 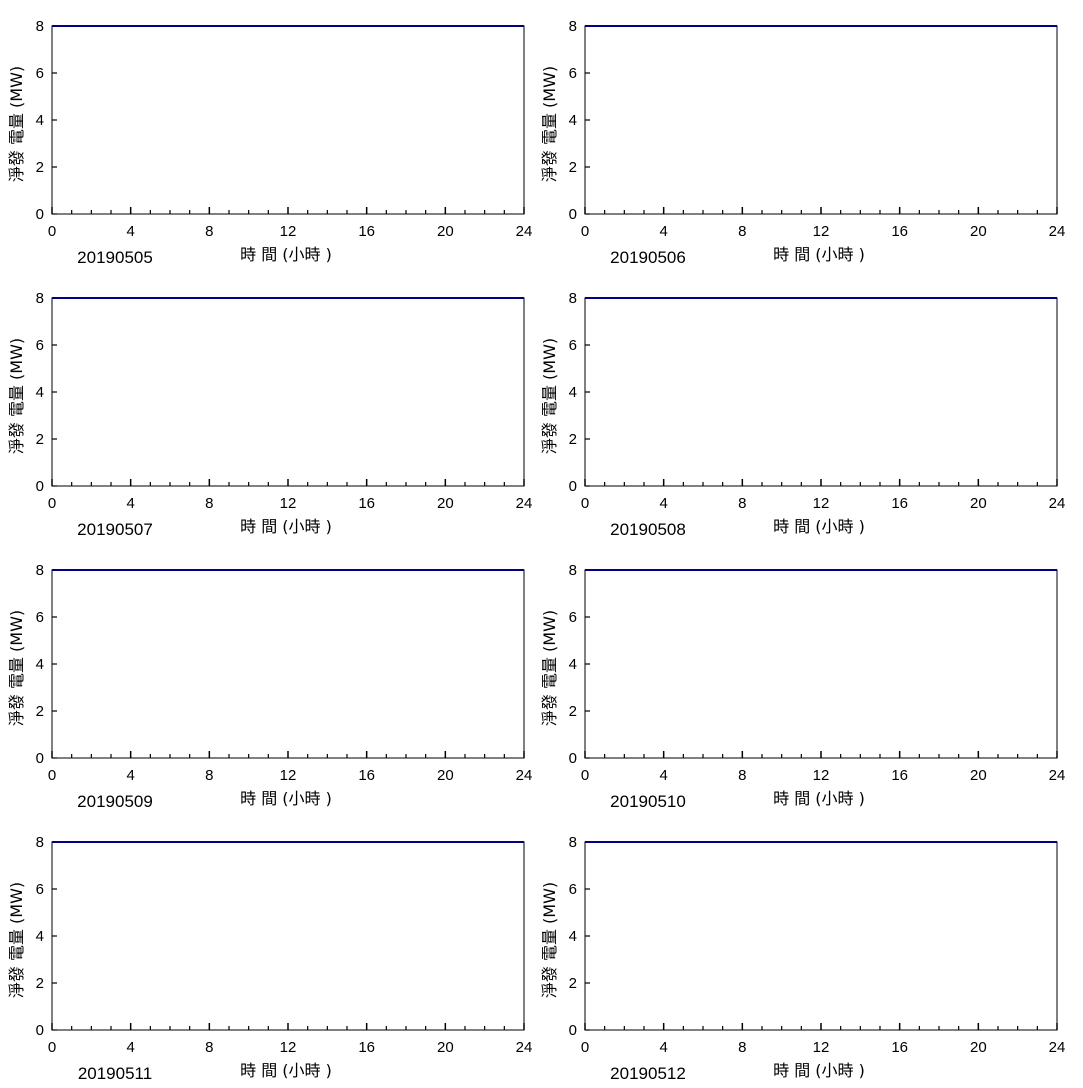 I want to click on date-label: 20190511, so click(x=115, y=1073).